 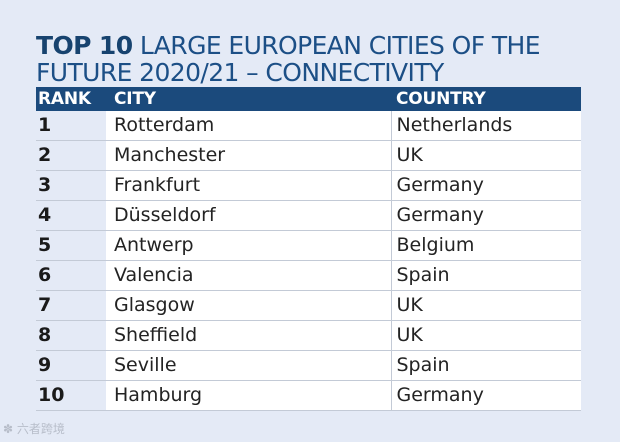 What do you see at coordinates (248, 185) in the screenshot?
I see `city-cell: Frankfurt` at bounding box center [248, 185].